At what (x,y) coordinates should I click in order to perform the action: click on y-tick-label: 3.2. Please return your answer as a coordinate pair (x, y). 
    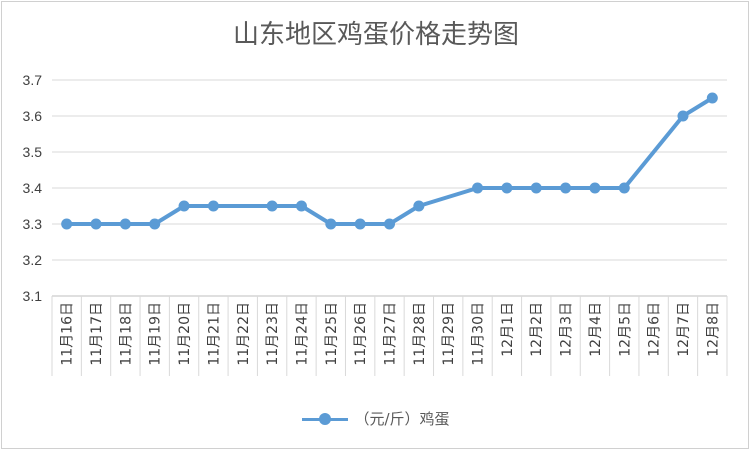
    Looking at the image, I should click on (33, 260).